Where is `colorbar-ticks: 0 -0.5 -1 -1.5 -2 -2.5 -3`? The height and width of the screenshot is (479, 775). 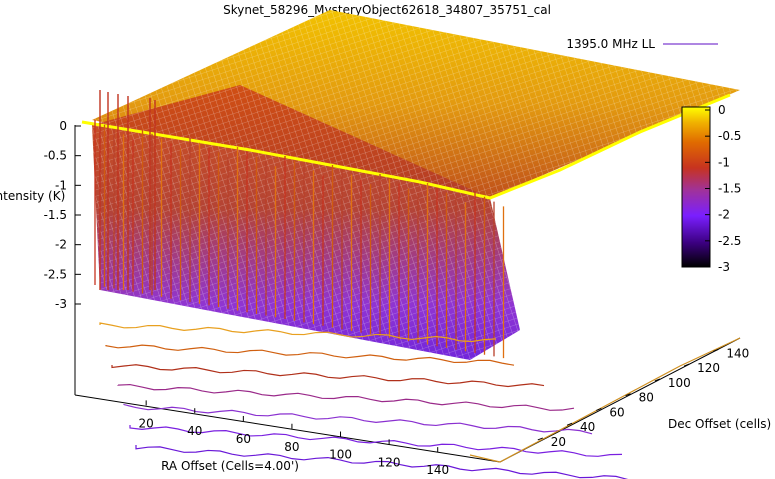 colorbar-ticks: 0 -0.5 -1 -1.5 -2 -2.5 -3 is located at coordinates (723, 188).